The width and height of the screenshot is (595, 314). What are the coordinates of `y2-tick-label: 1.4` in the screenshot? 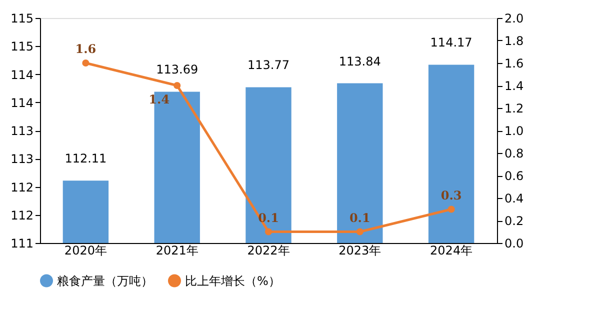 It's located at (514, 86).